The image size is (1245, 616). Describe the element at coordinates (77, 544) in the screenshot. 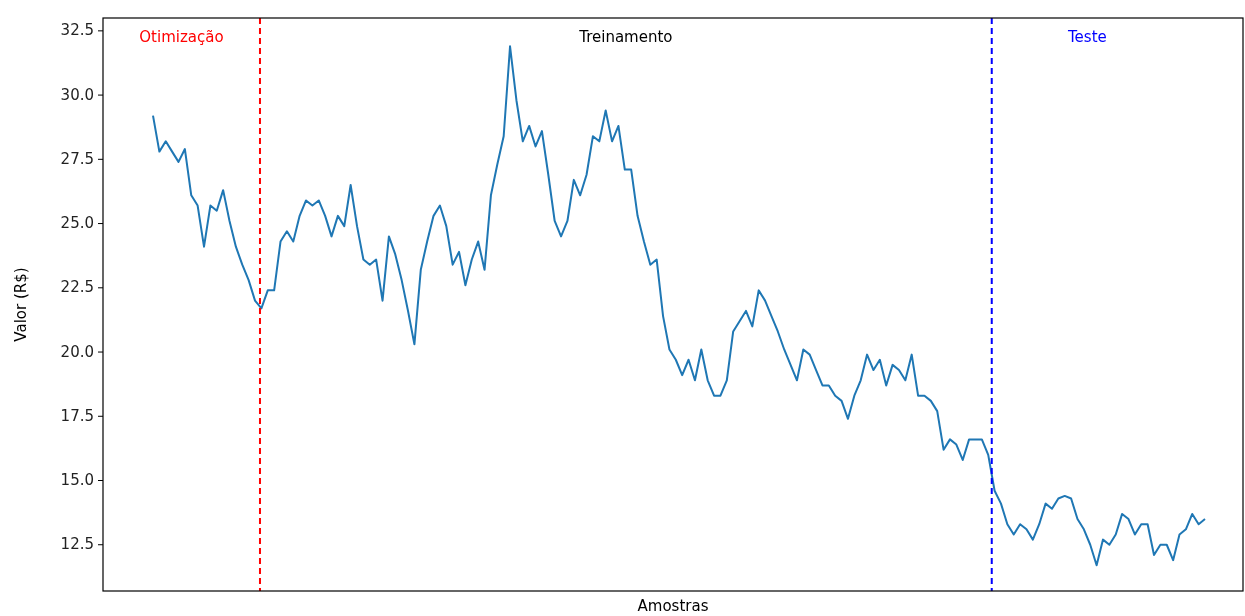

I see `y-tick-label: 12.5` at that location.